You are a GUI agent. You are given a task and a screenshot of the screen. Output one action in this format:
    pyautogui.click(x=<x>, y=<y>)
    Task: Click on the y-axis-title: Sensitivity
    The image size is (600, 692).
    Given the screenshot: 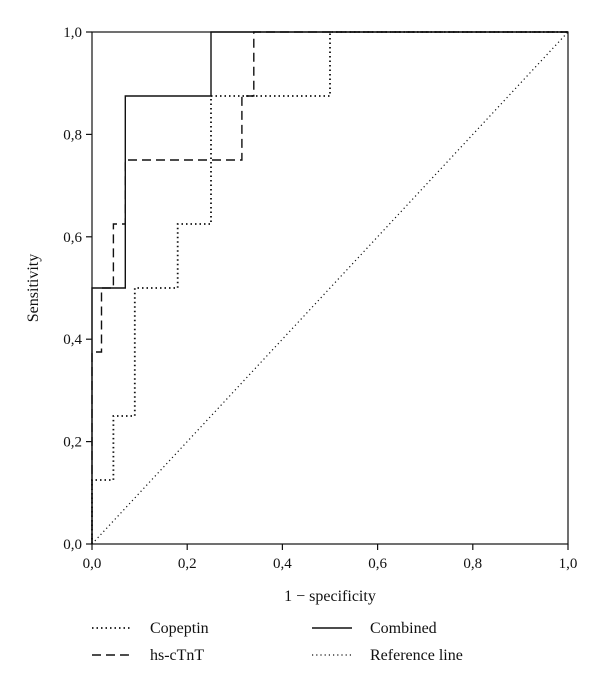 What is the action you would take?
    pyautogui.click(x=33, y=288)
    